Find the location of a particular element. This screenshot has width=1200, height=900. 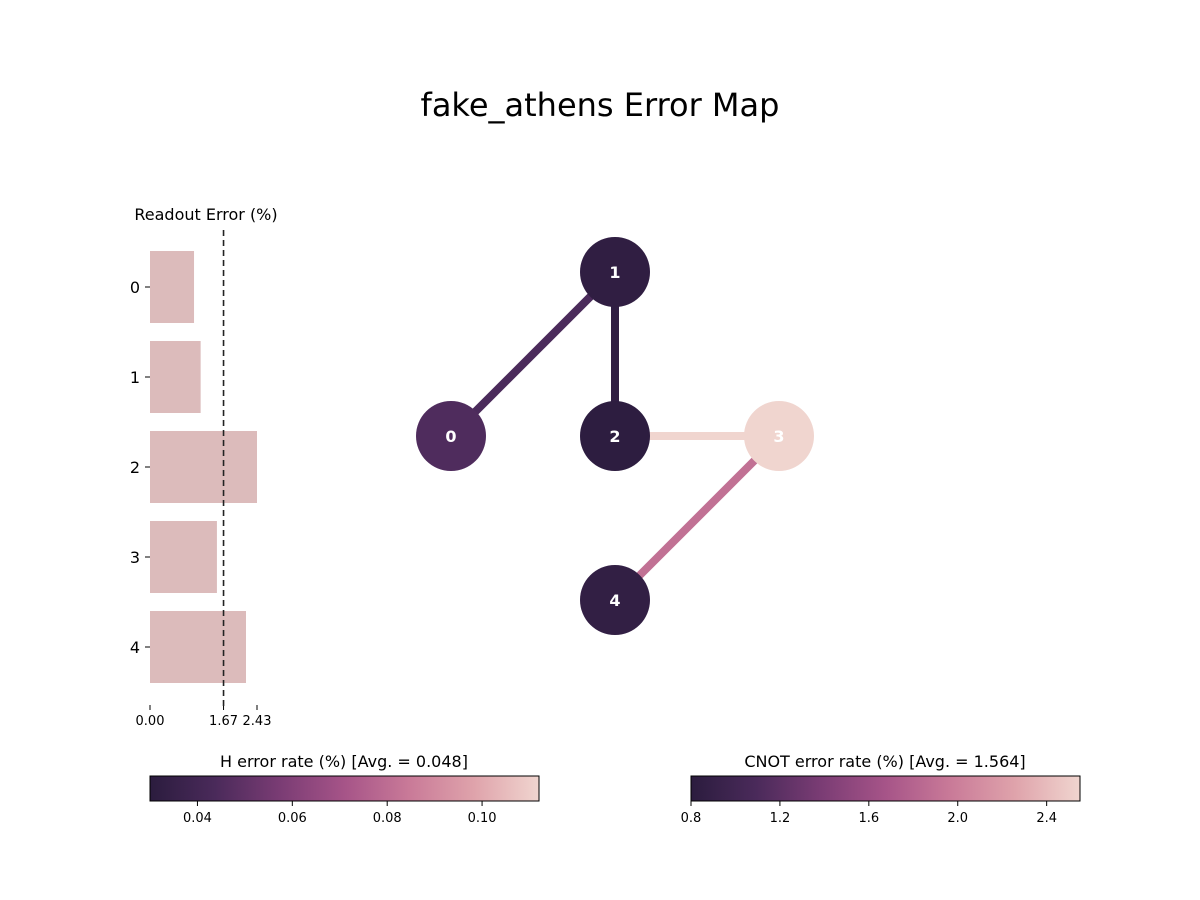

y-tick-label: 0 is located at coordinates (135, 287).